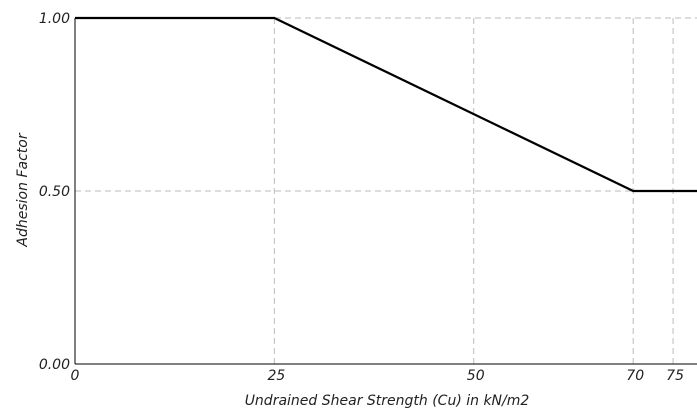  Describe the element at coordinates (276, 376) in the screenshot. I see `x-tick-label: 25` at that location.